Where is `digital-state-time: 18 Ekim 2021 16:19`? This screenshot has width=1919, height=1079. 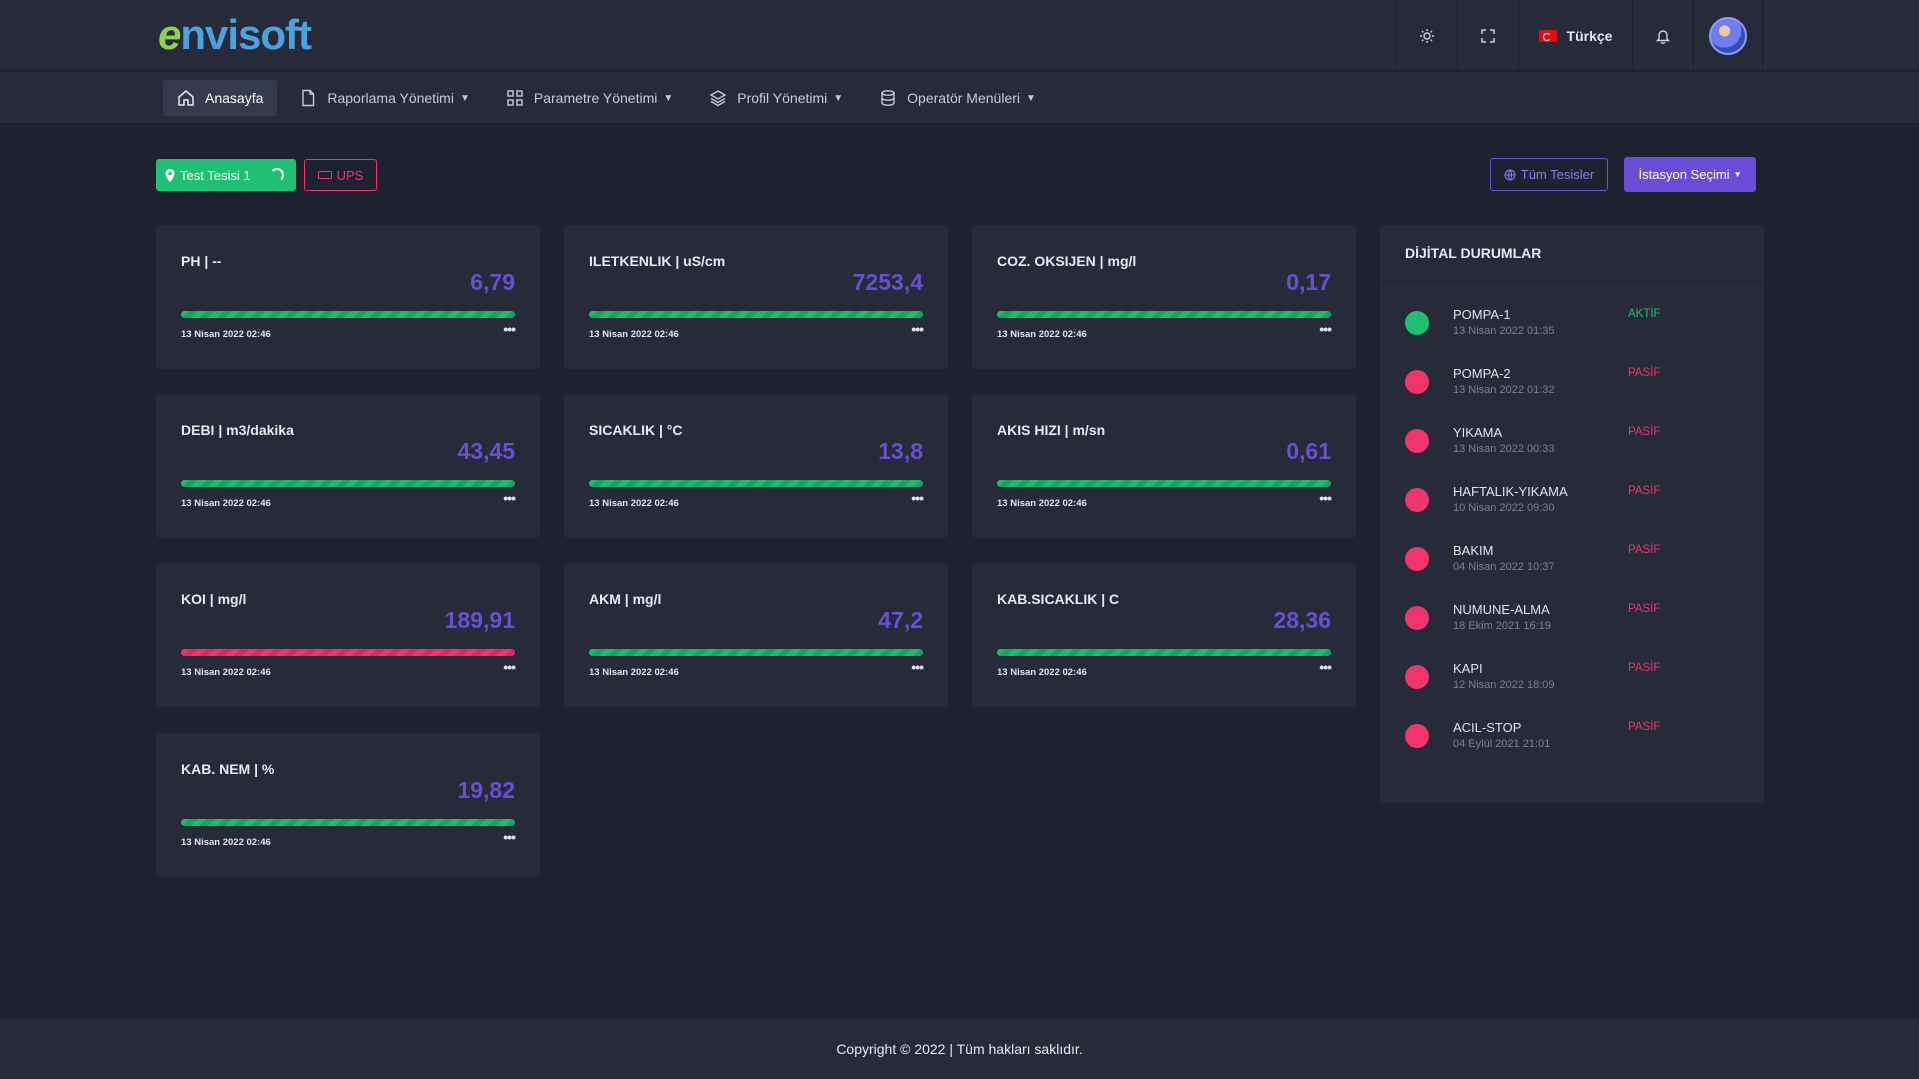 digital-state-time: 18 Ekim 2021 16:19 is located at coordinates (1502, 626).